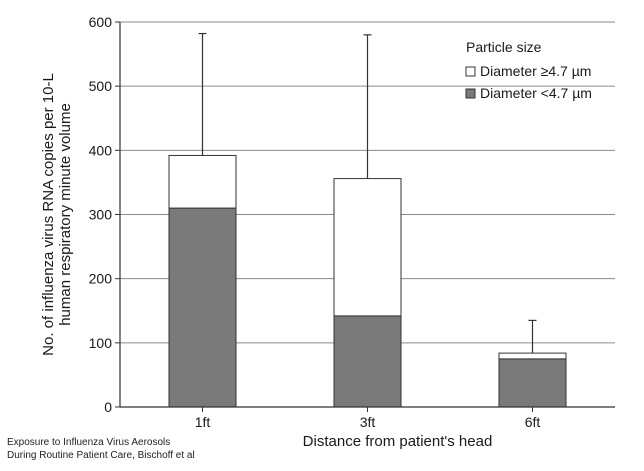  Describe the element at coordinates (101, 150) in the screenshot. I see `y-tick-label-400: 400` at that location.